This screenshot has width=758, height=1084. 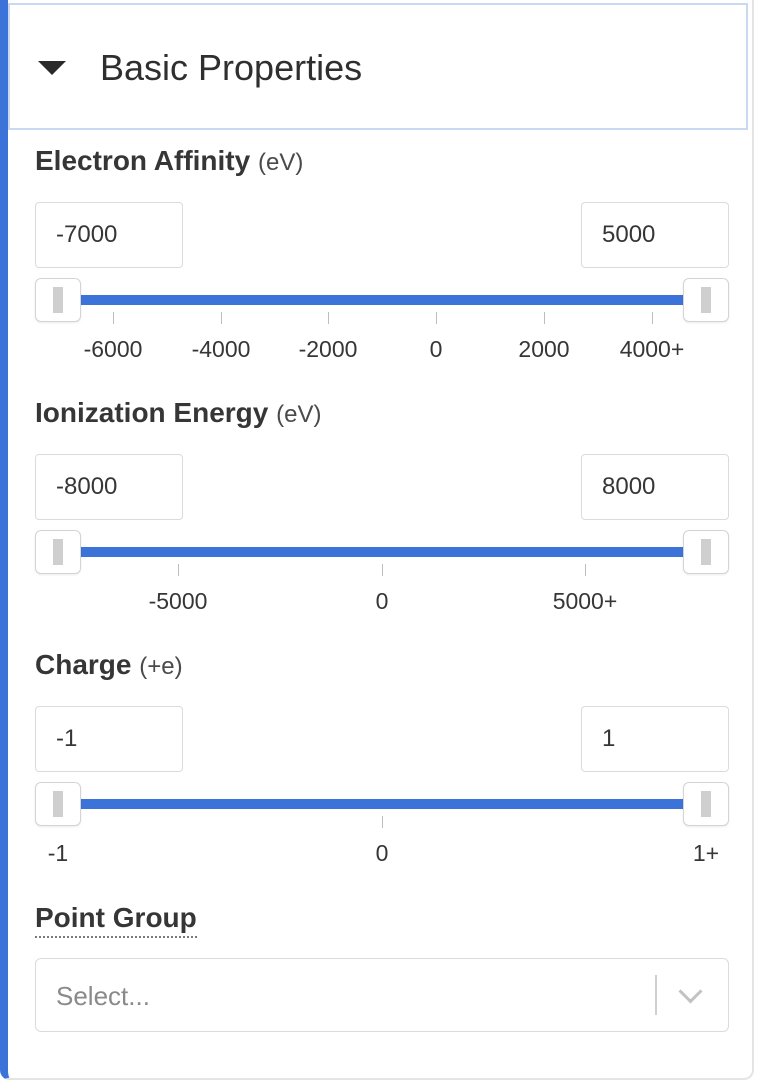 I want to click on electron-affinity-max-input: 5000, so click(x=655, y=235).